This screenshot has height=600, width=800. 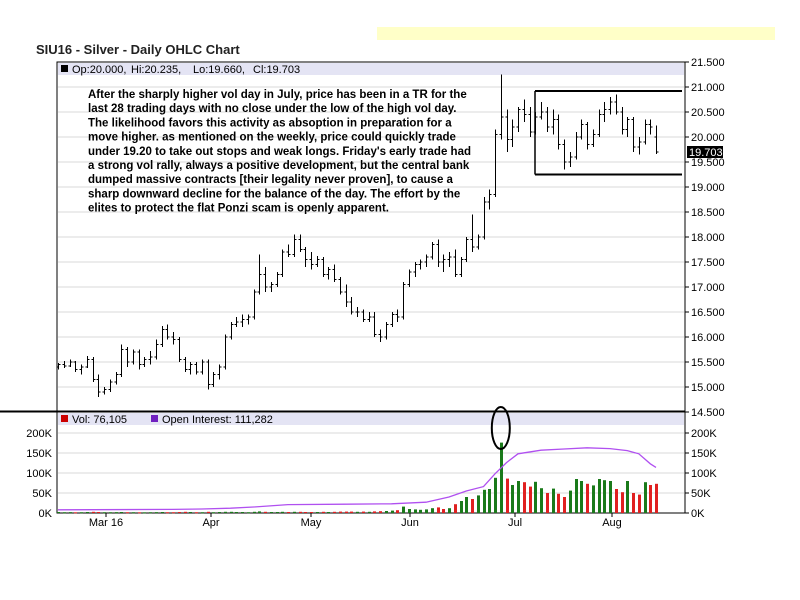 I want to click on volume-grid, so click(x=371, y=463).